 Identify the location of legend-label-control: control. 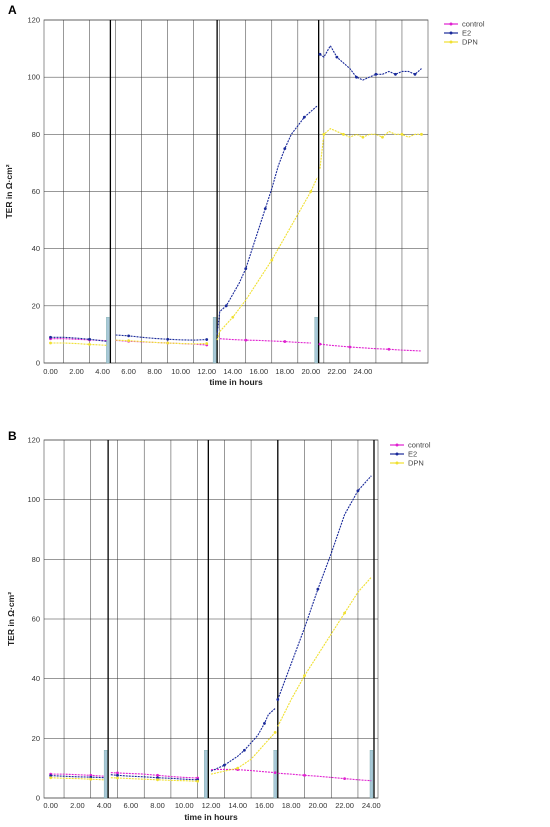
(473, 24).